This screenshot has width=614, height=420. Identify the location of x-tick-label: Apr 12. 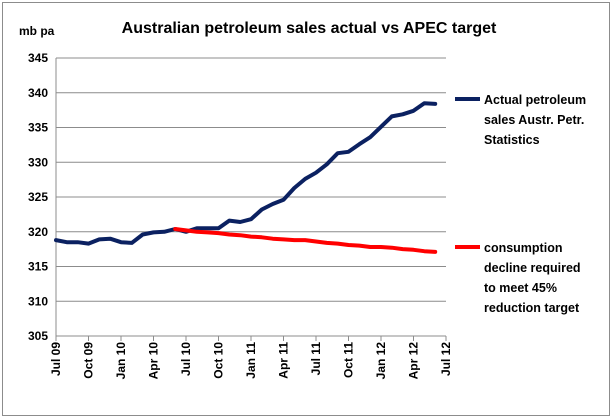
(414, 361).